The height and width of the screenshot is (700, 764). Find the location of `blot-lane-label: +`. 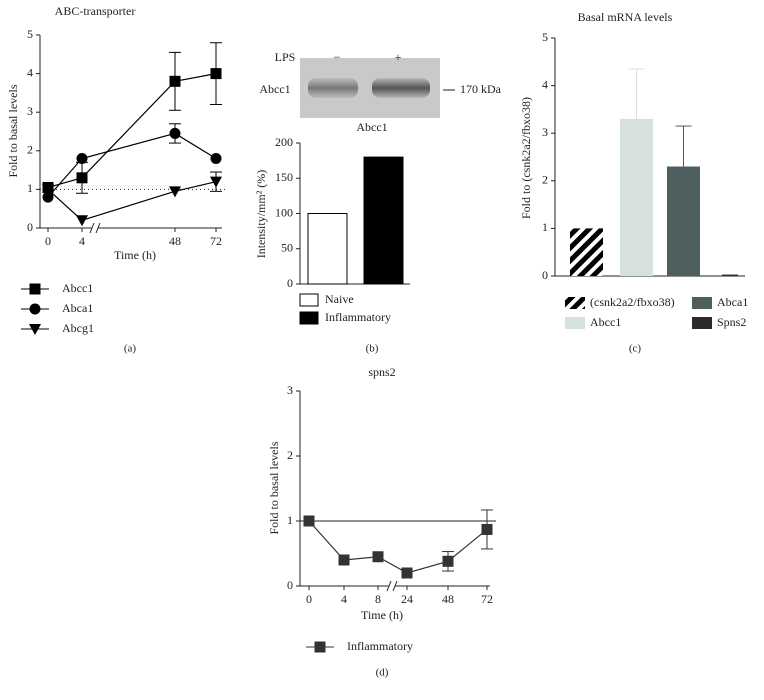

blot-lane-label: + is located at coordinates (398, 57).